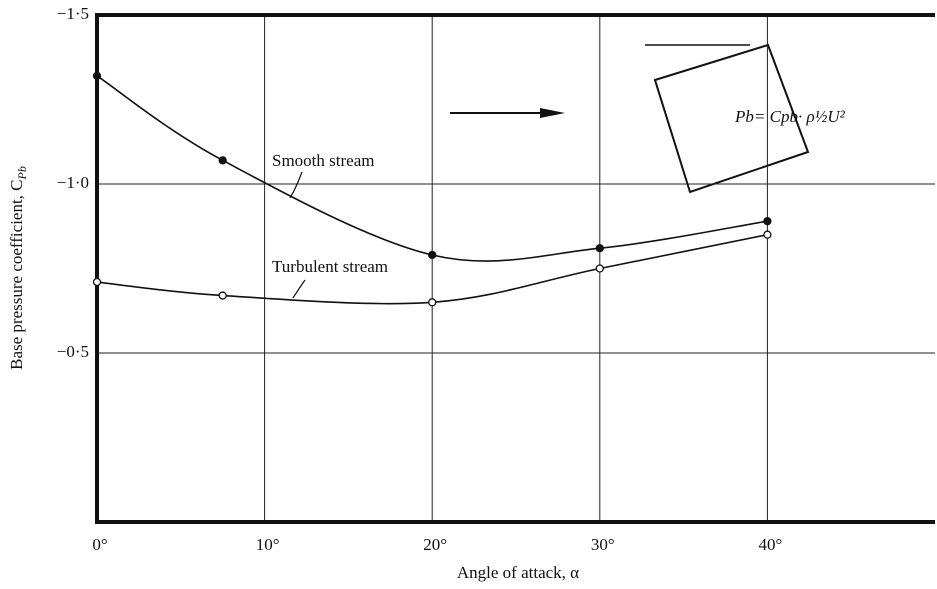 The image size is (937, 589). What do you see at coordinates (330, 266) in the screenshot?
I see `series-label: Turbulent stream` at bounding box center [330, 266].